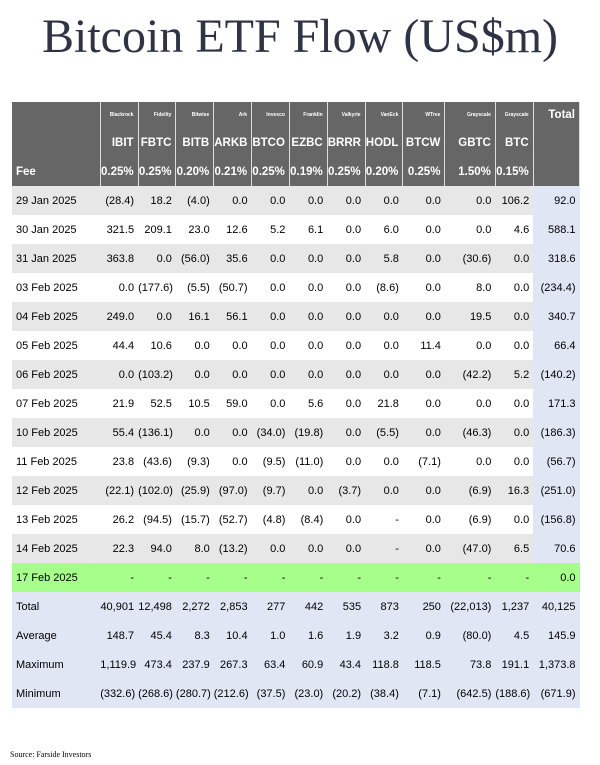 The image size is (600, 765). I want to click on flow-cell: 21.9, so click(119, 403).